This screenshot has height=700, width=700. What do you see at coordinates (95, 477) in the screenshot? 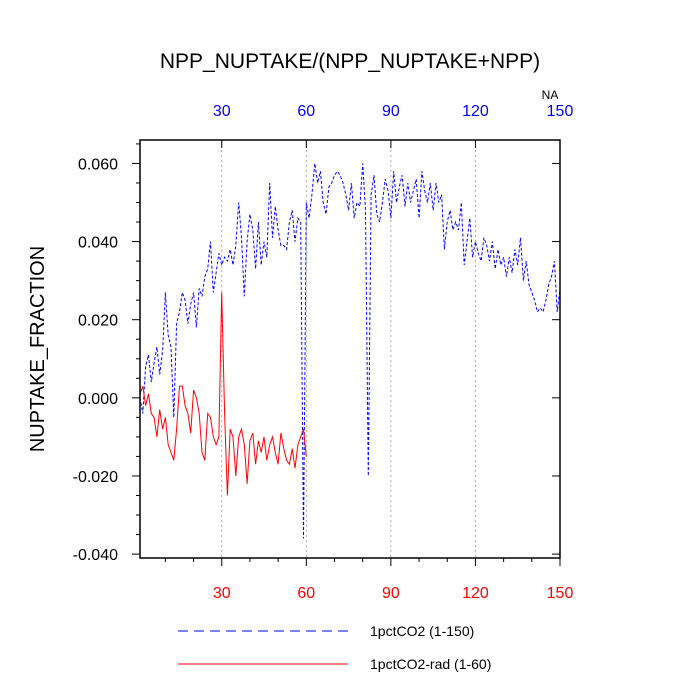
I see `y-tick-label-4: -0.020` at bounding box center [95, 477].